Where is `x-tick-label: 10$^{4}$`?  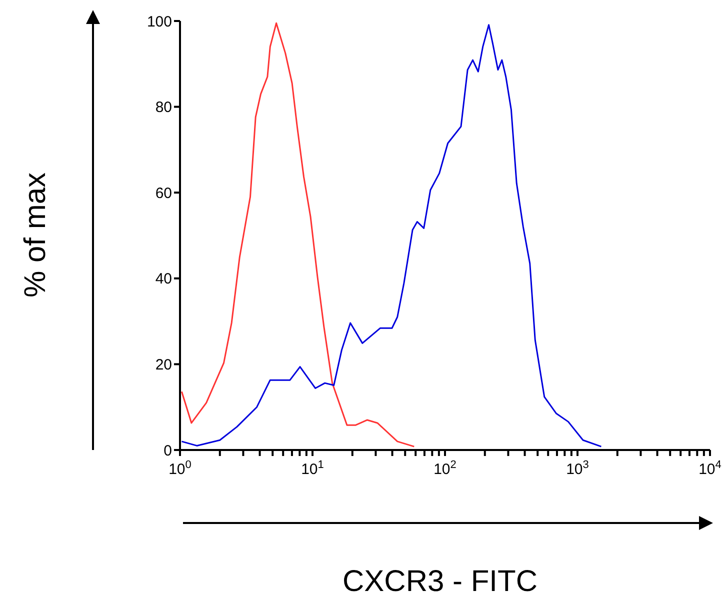 x-tick-label: 10$^{4}$ is located at coordinates (710, 468).